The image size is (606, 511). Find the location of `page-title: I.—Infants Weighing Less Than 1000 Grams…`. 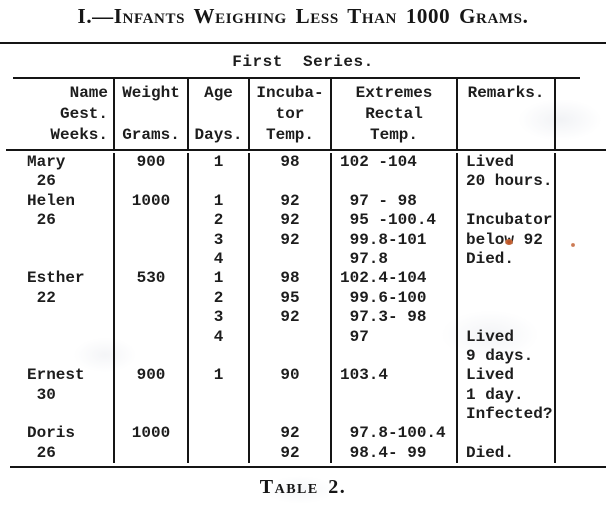

page-title: I.—Infants Weighing Less Than 1000 Grams… is located at coordinates (303, 16).